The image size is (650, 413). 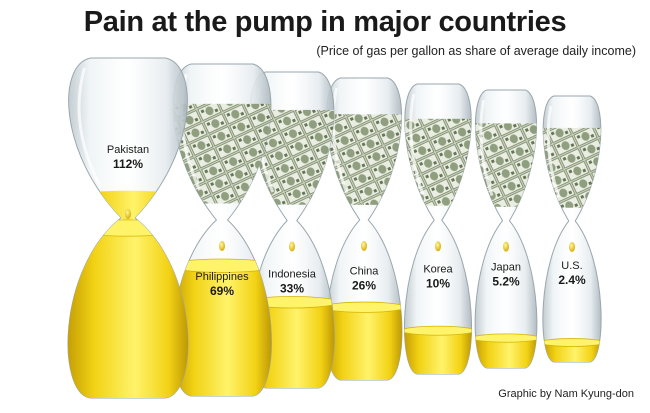 I want to click on country-label: Japan, so click(x=506, y=268).